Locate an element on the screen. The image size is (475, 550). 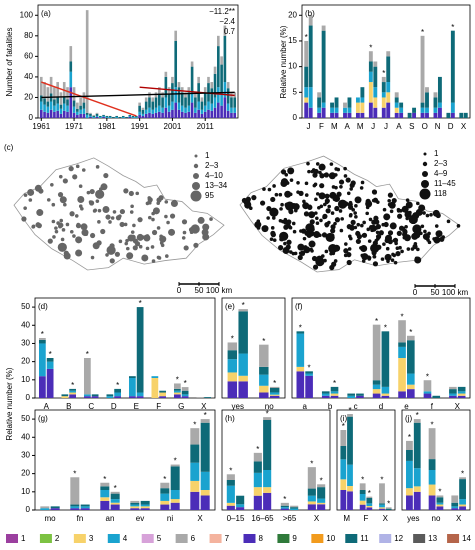
x-tick-label: F is located at coordinates (321, 126).